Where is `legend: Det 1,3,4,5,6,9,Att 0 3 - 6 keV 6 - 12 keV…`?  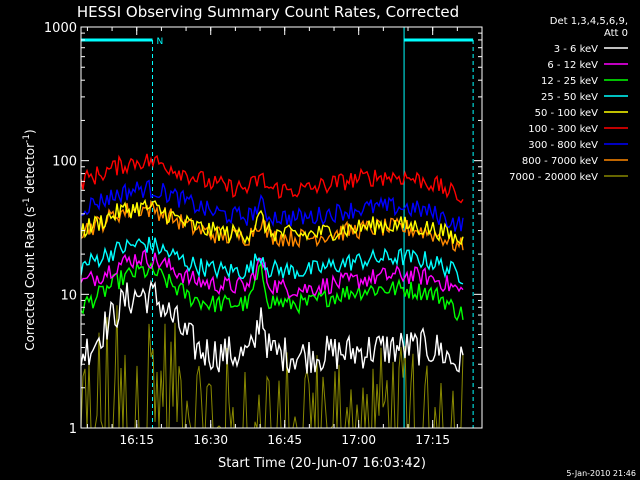 legend: Det 1,3,4,5,6,9,Att 0 3 - 6 keV 6 - 12 keV… is located at coordinates (568, 99).